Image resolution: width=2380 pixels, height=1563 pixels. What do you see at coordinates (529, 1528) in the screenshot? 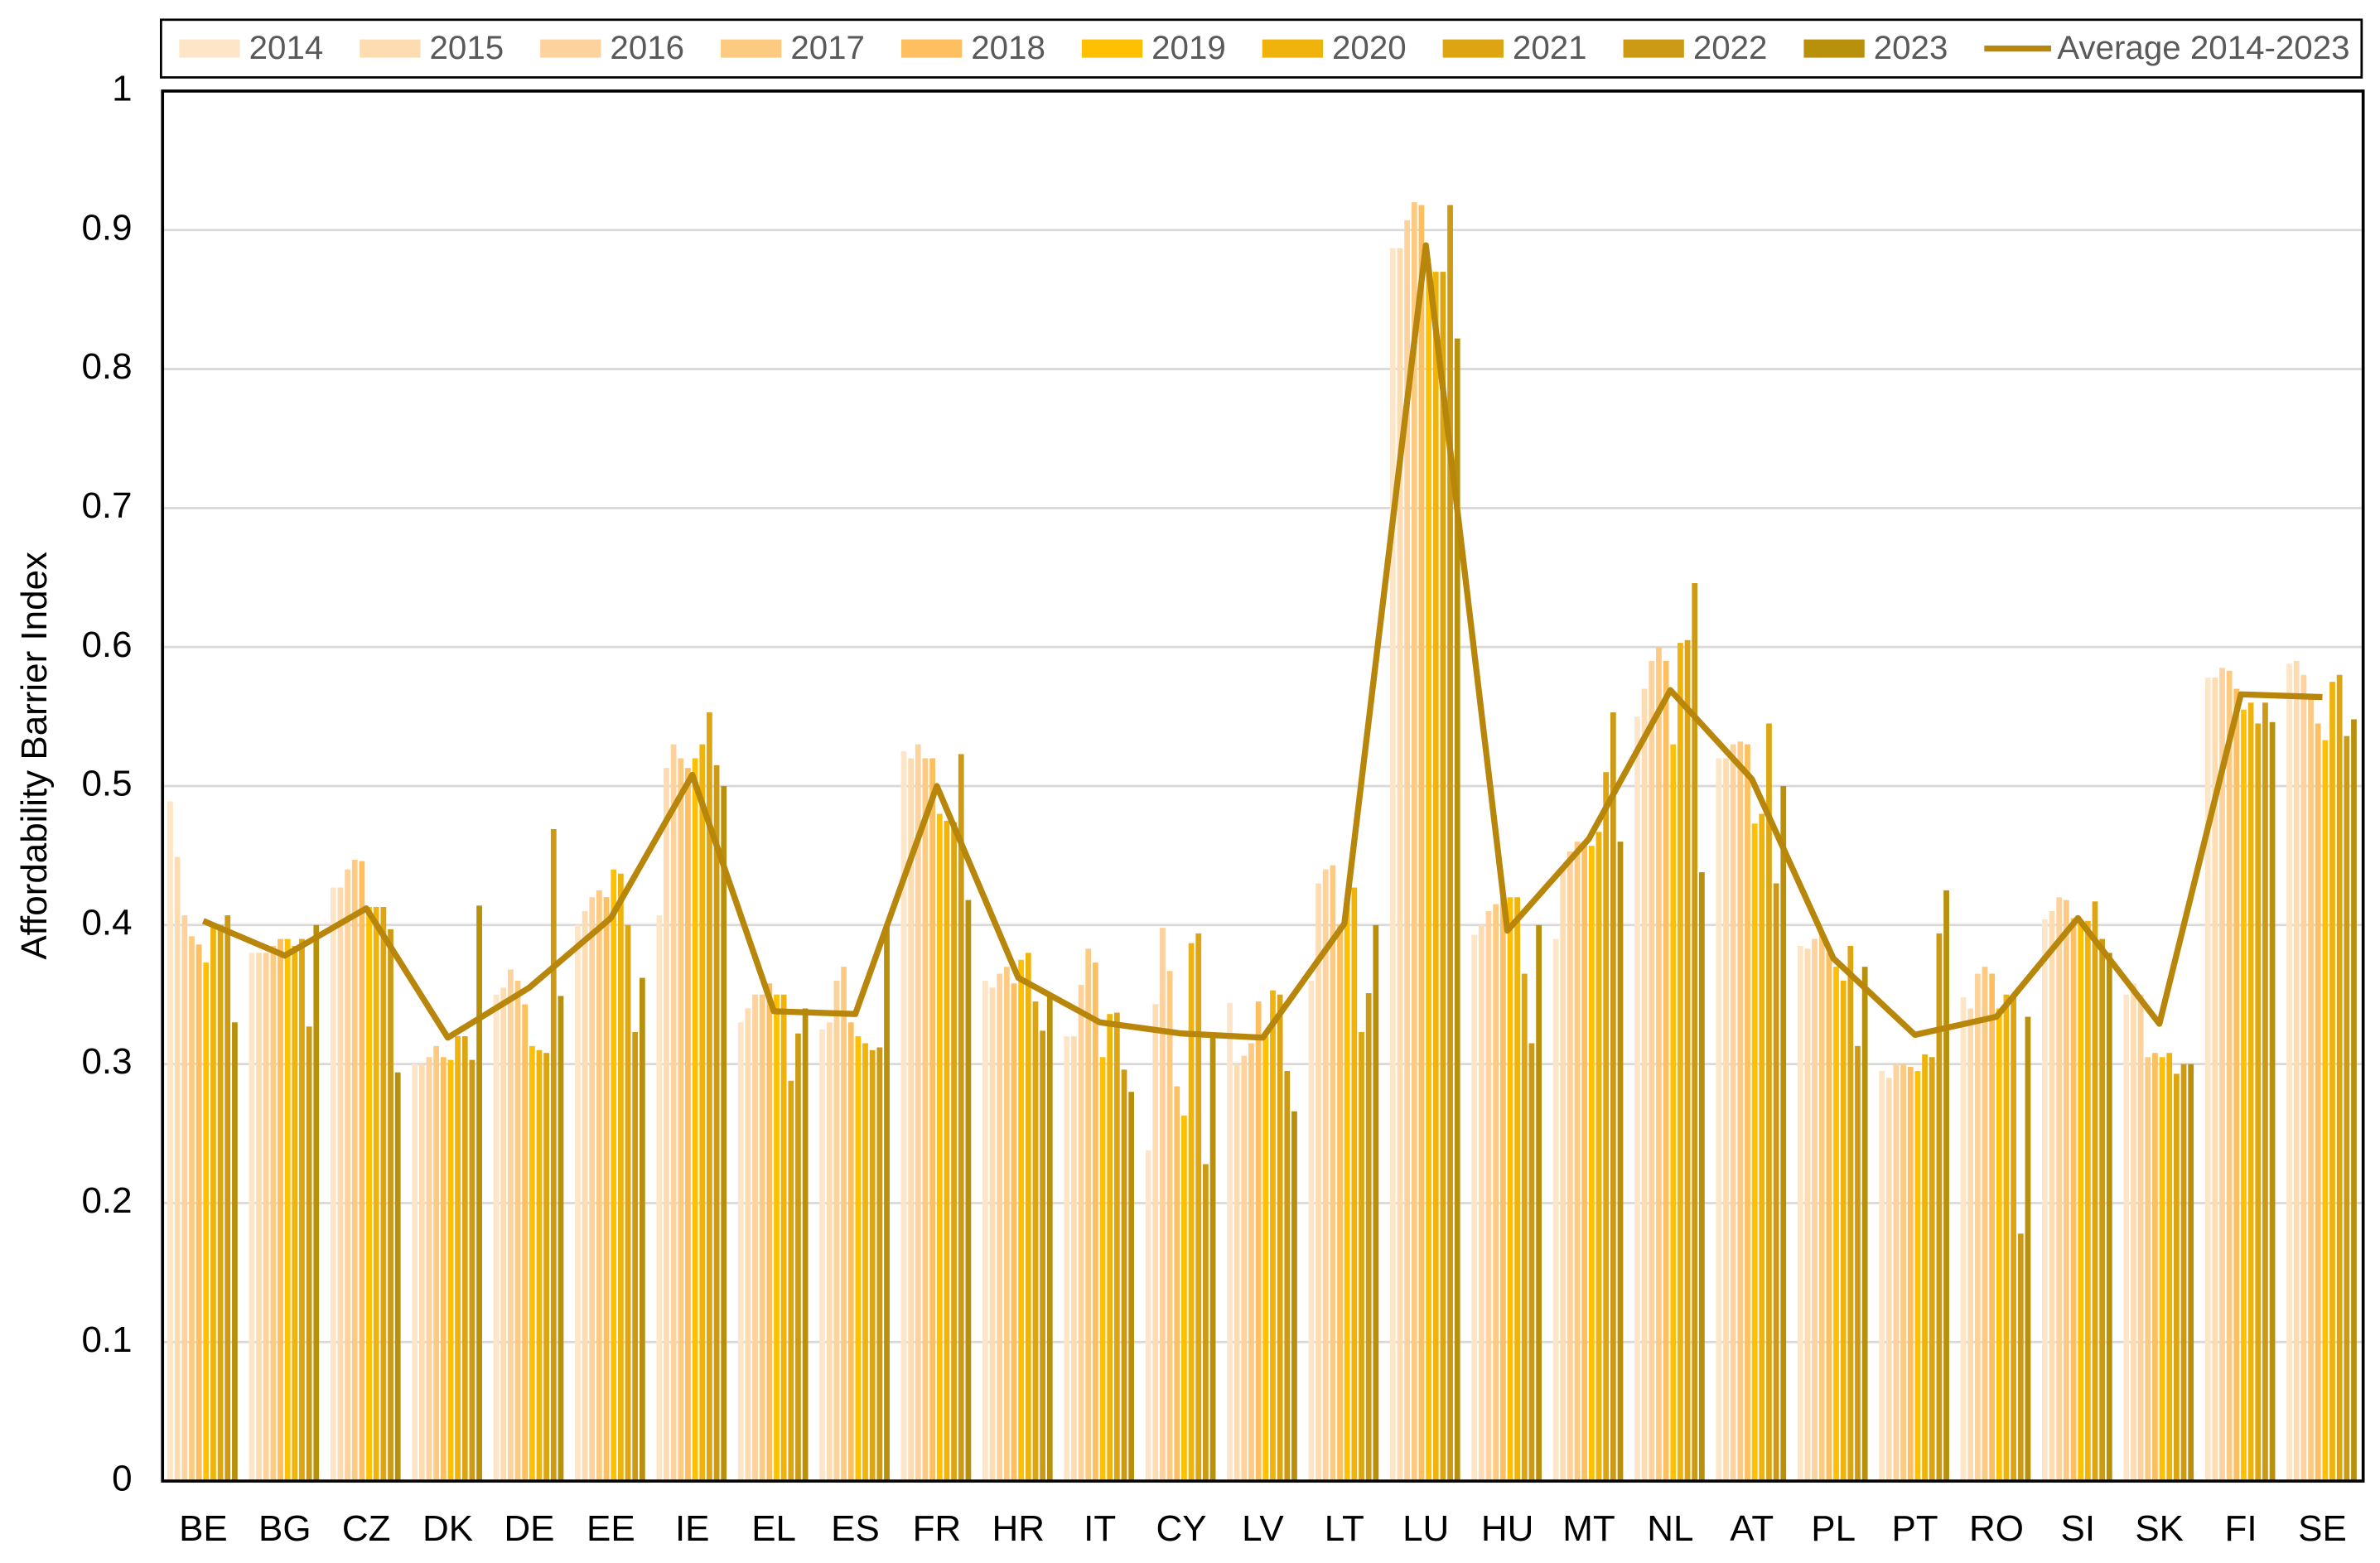
I see `x-tick-label: DE` at bounding box center [529, 1528].